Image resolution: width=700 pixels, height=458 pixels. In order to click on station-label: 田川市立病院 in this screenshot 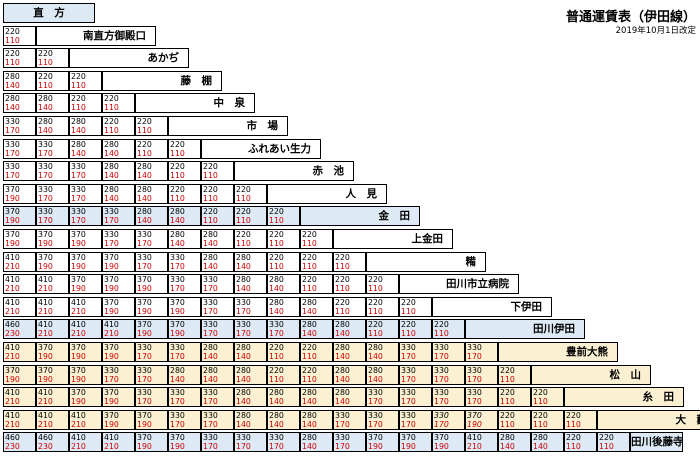, I will do `click(459, 284)`.